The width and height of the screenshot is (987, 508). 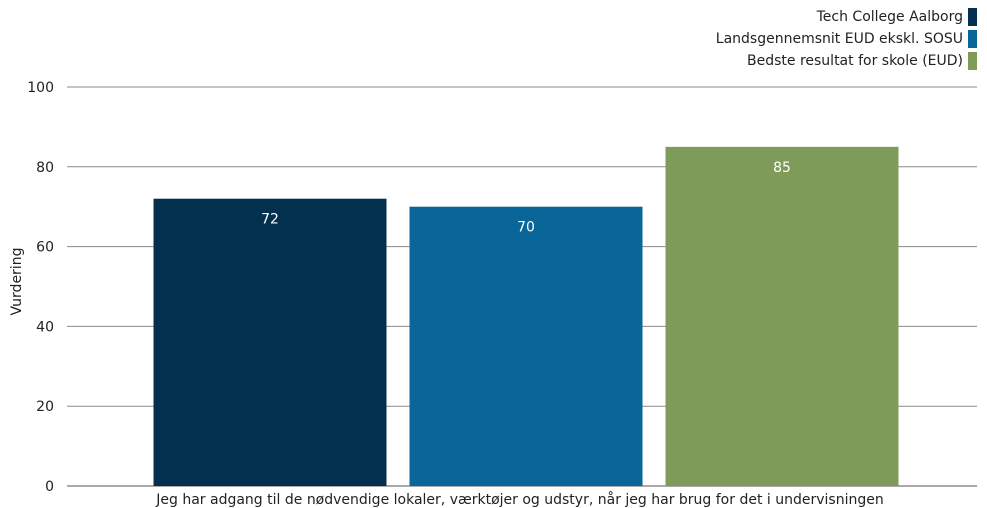 What do you see at coordinates (45, 407) in the screenshot?
I see `y-tick-label: 20` at bounding box center [45, 407].